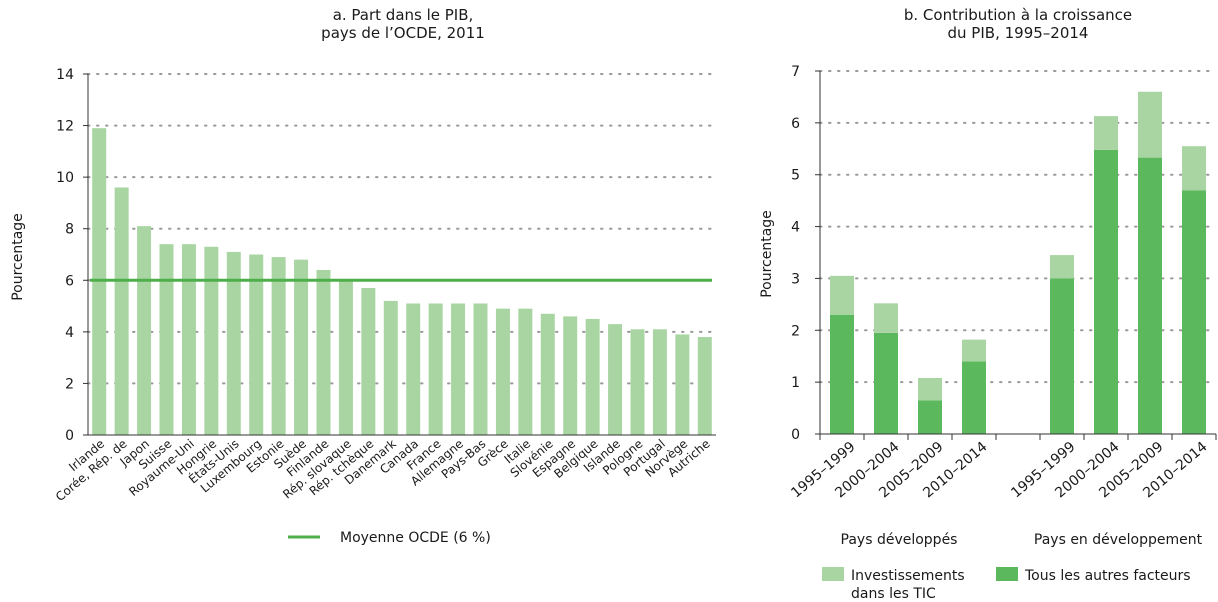  I want to click on y-tick-label: 7, so click(795, 72).